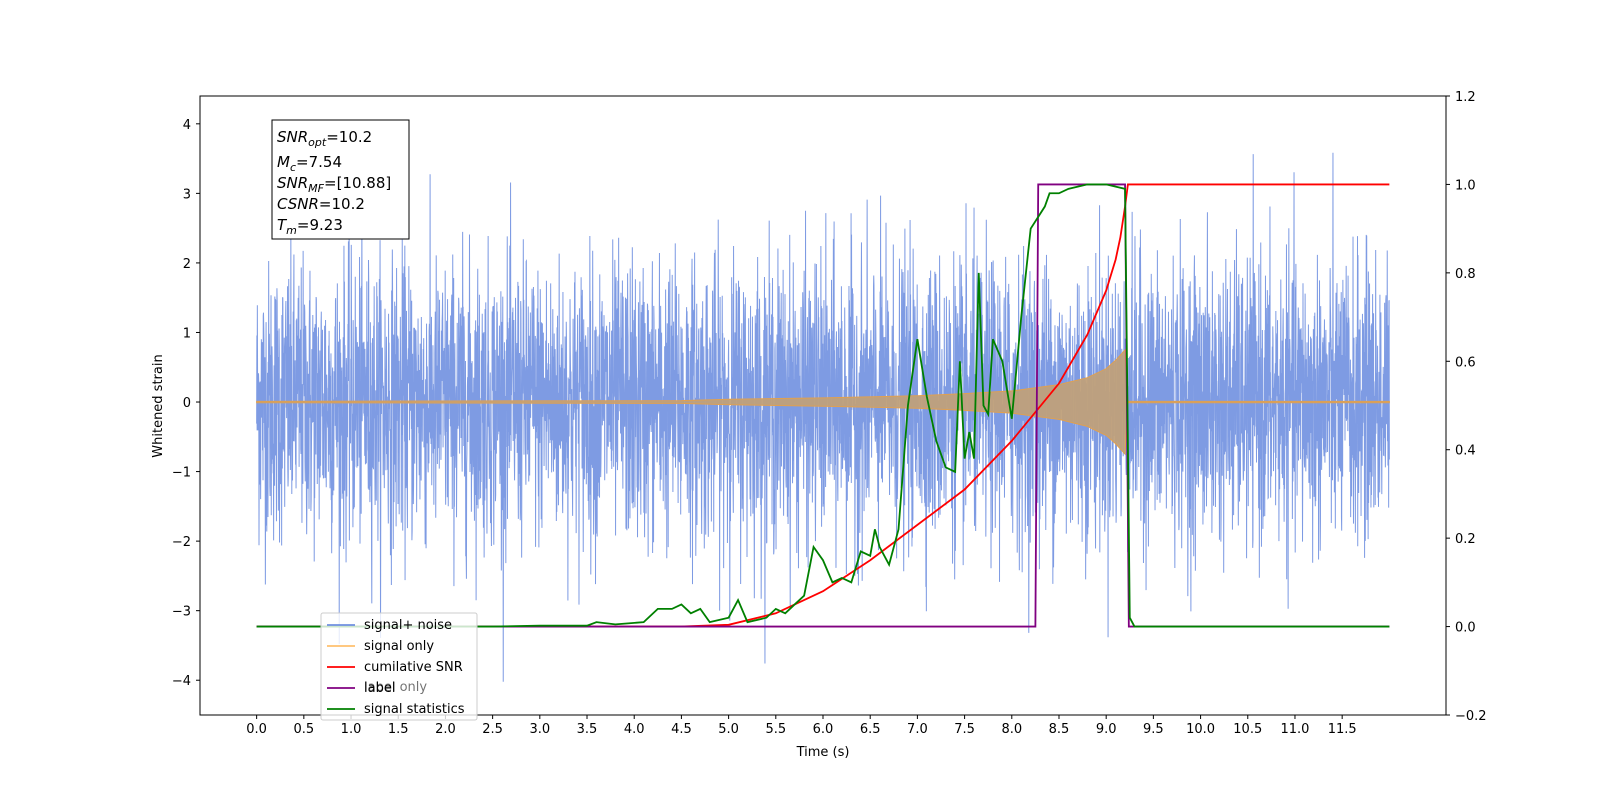 This screenshot has width=1600, height=804. Describe the element at coordinates (1465, 628) in the screenshot. I see `y2-tick-label: 0.0` at that location.